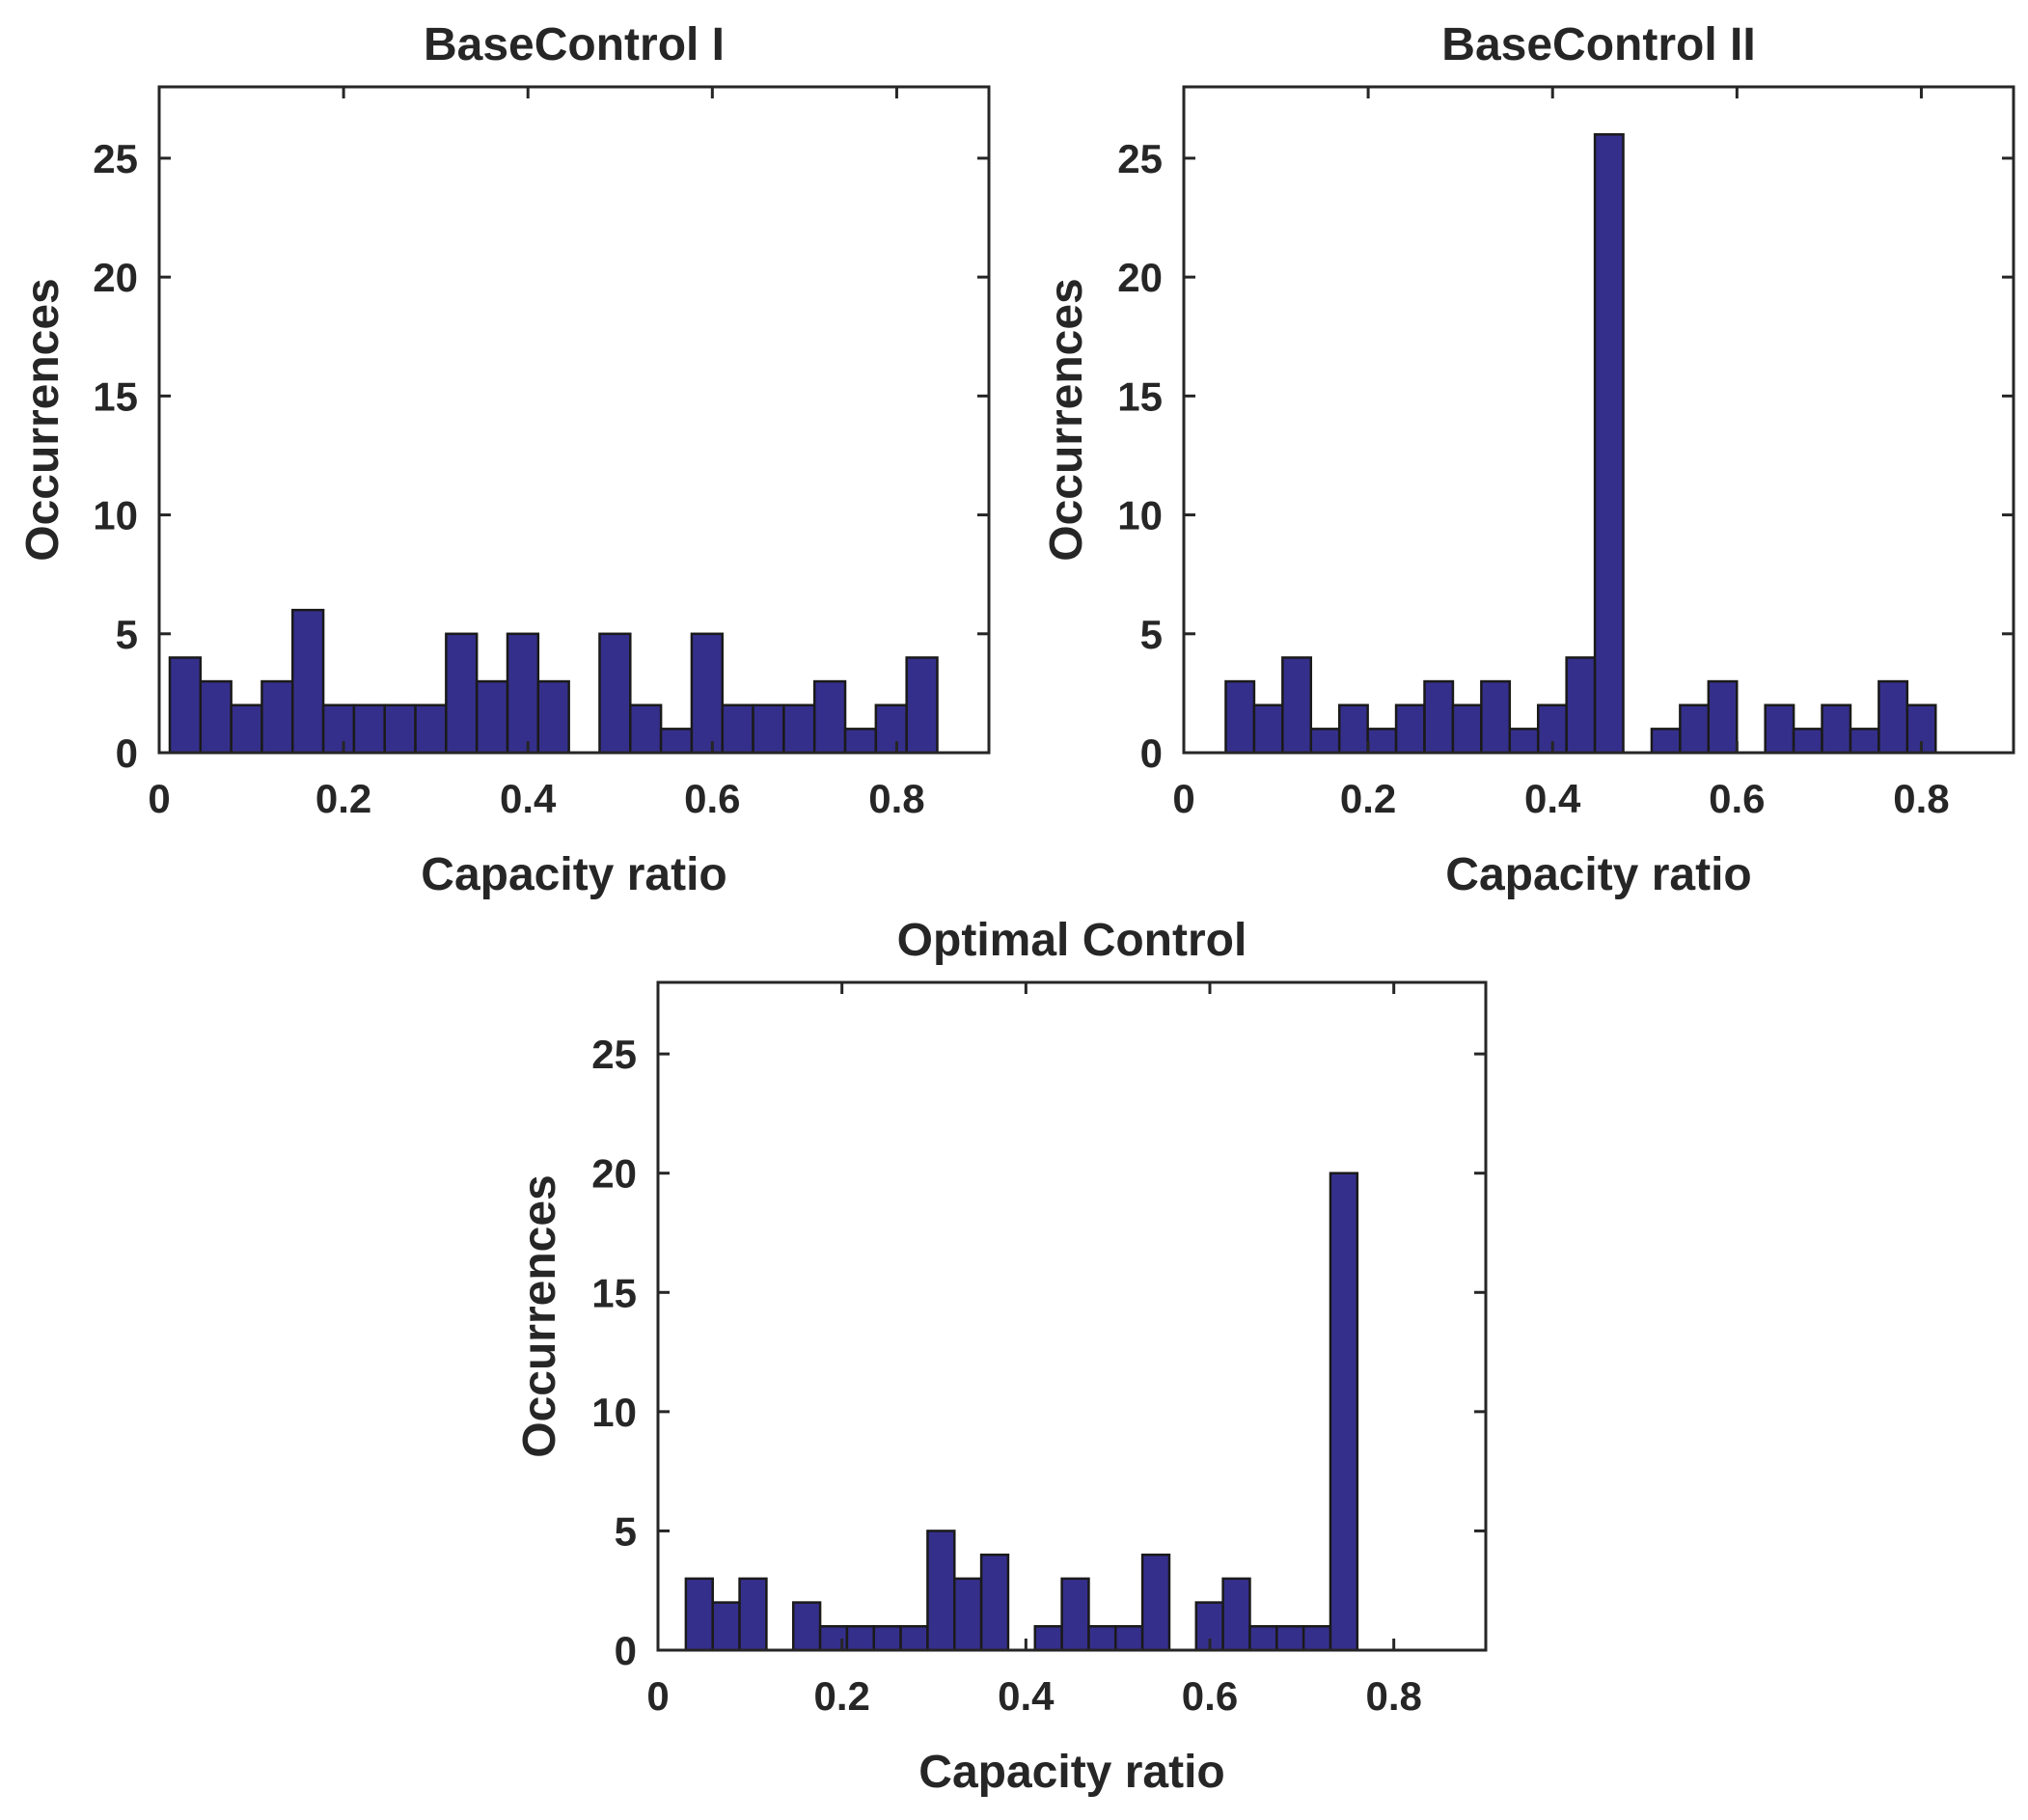  I want to click on chart-title: Optimal Control, so click(1072, 940).